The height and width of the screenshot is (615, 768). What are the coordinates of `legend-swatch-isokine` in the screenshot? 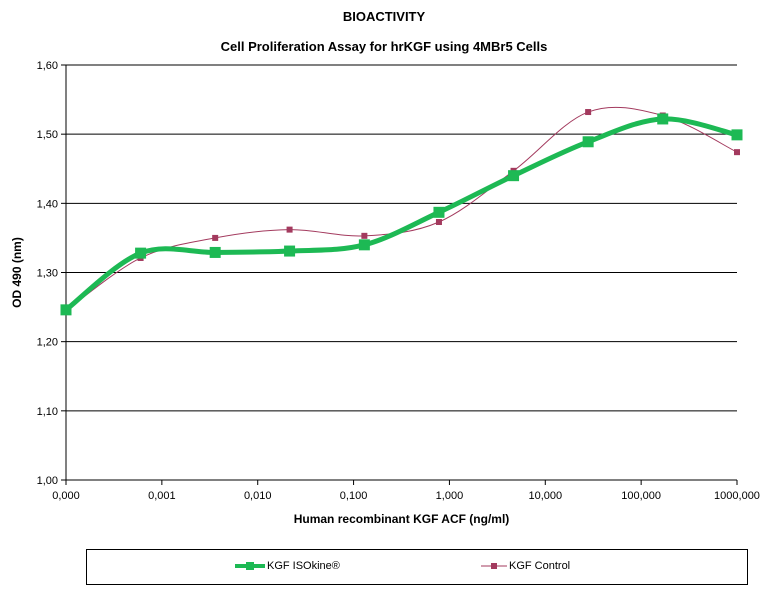 It's located at (250, 566).